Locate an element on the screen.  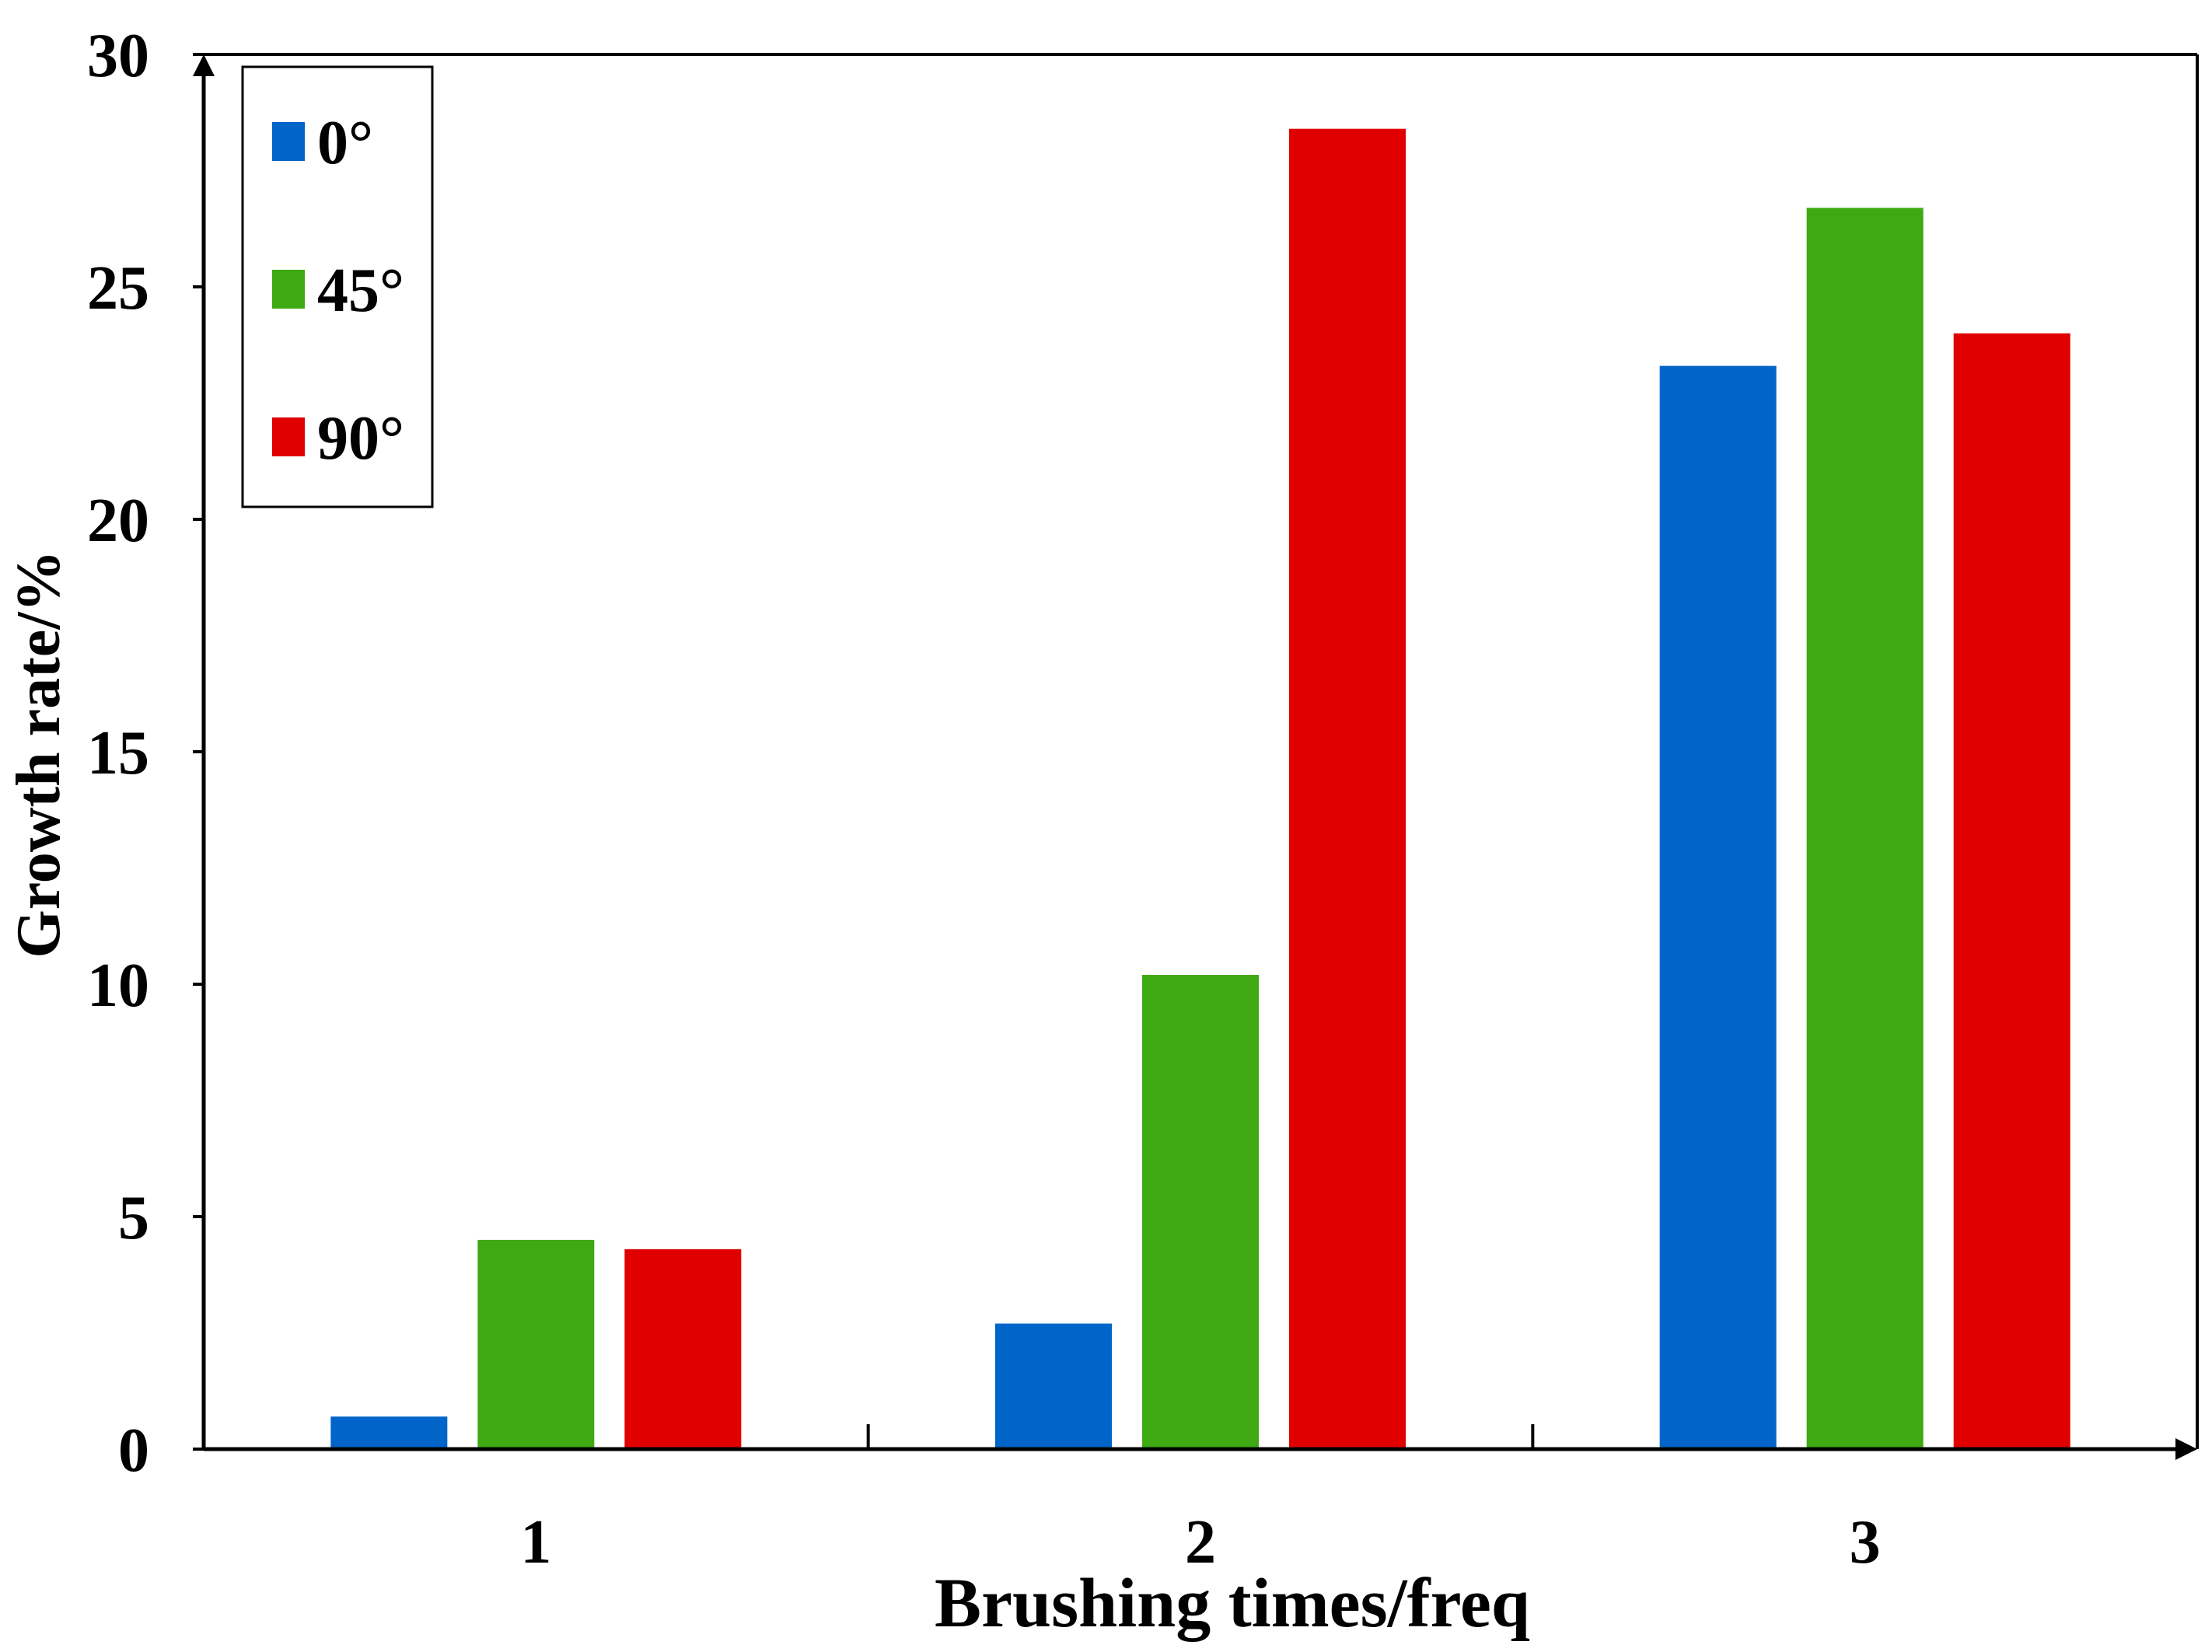
x-tick-label: 1 is located at coordinates (535, 1542).